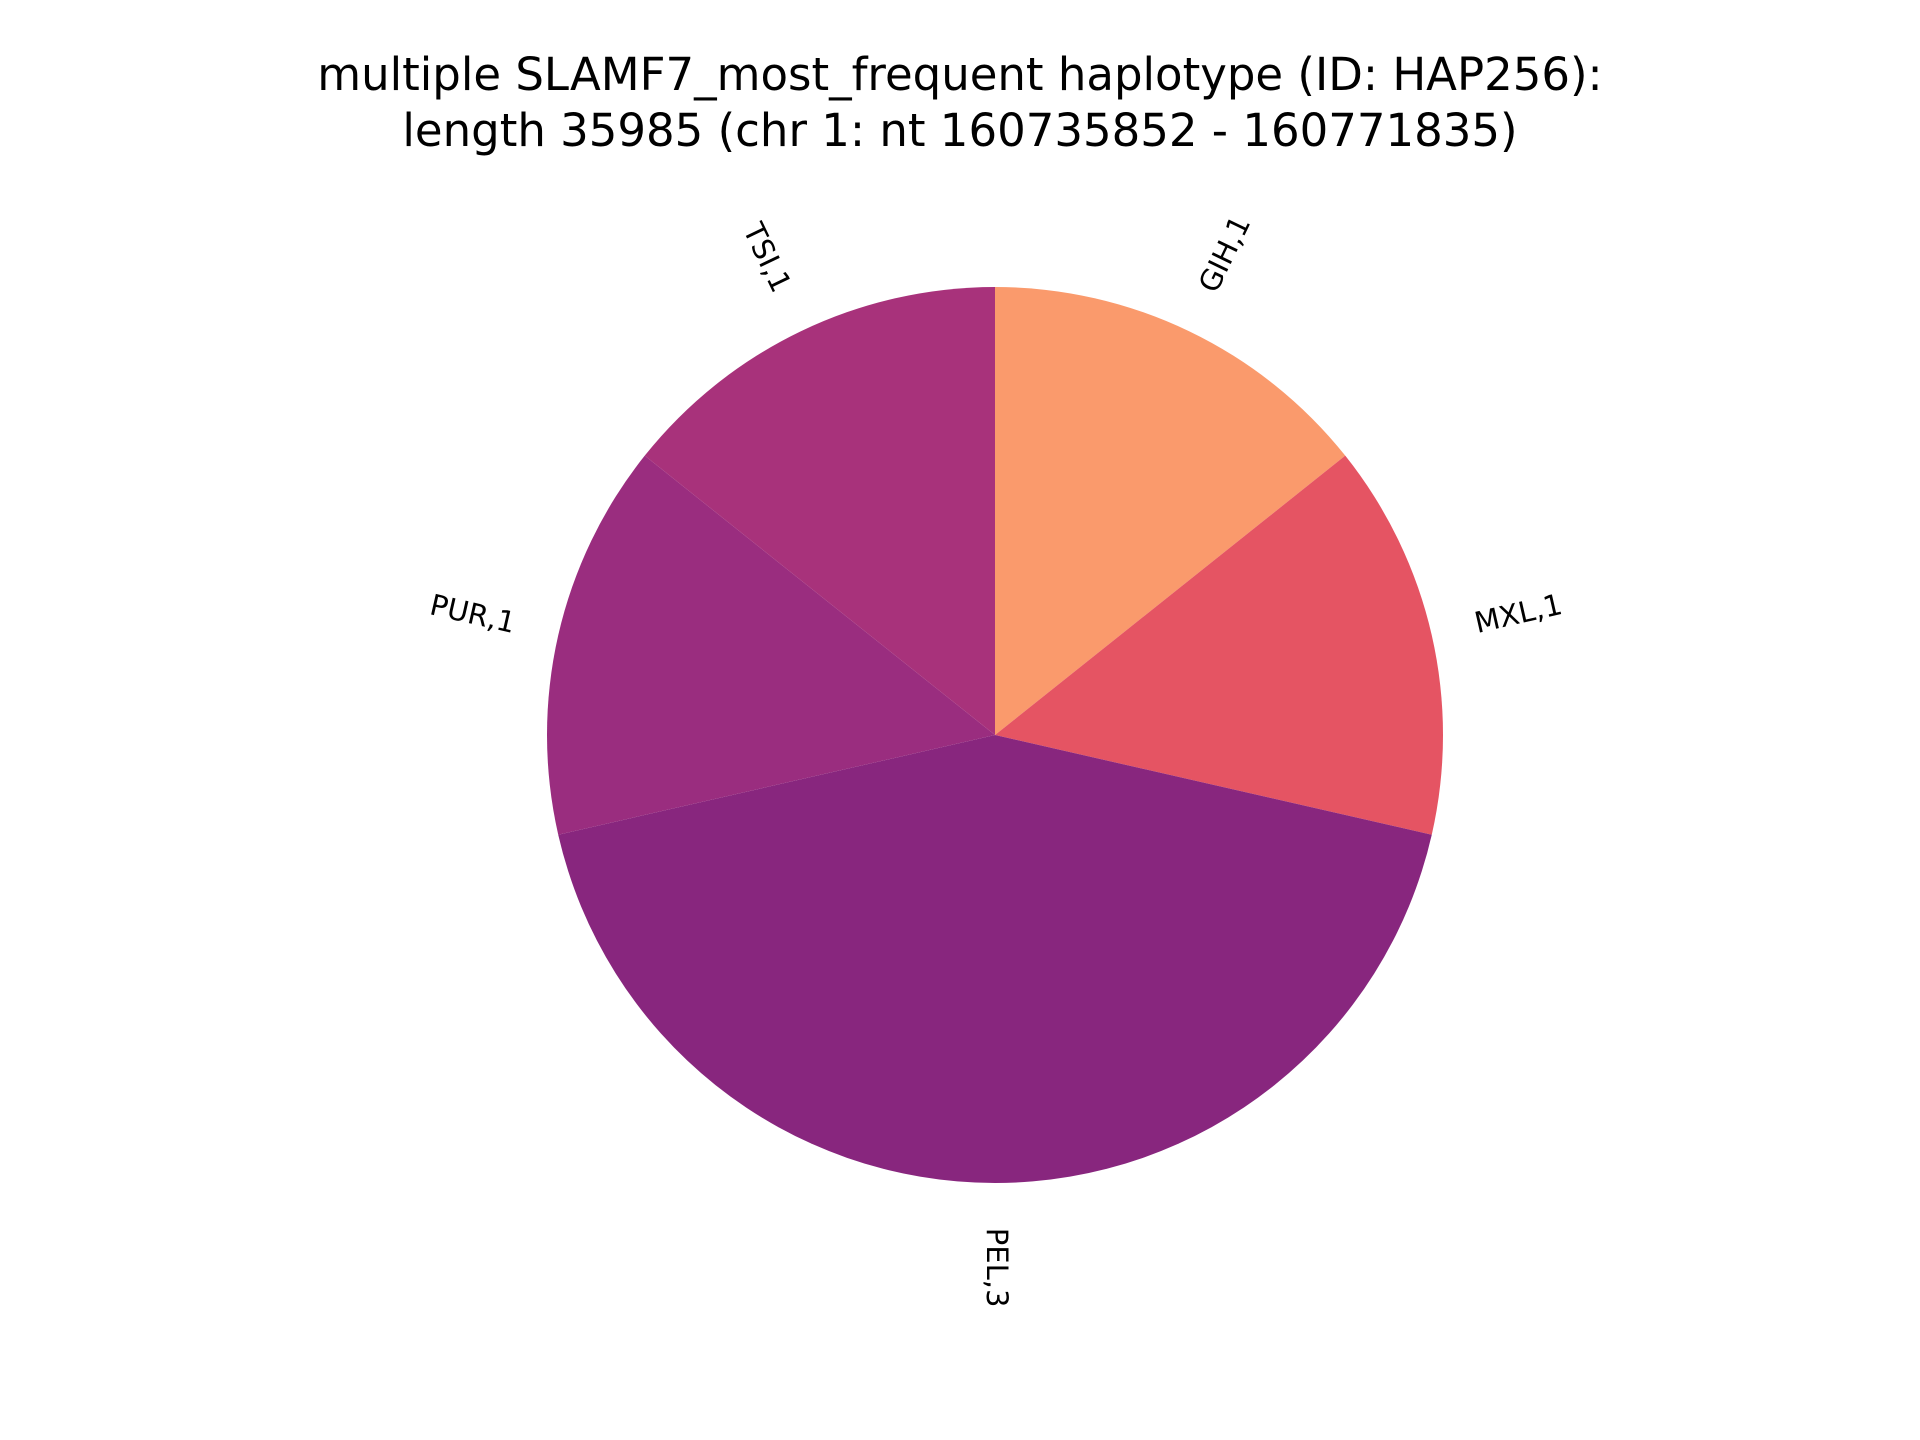  Describe the element at coordinates (1170, 511) in the screenshot. I see `pie-slice-gih` at that location.